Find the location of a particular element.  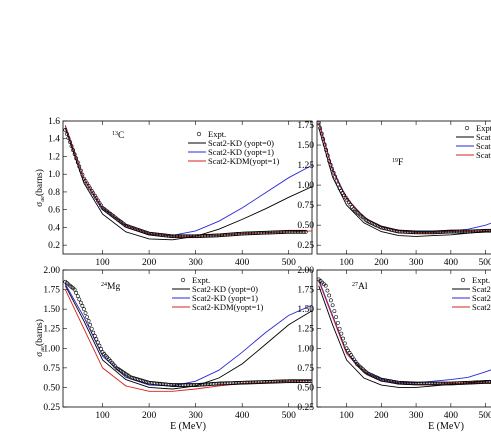

ytick-label: 1.2 is located at coordinates (54, 157).